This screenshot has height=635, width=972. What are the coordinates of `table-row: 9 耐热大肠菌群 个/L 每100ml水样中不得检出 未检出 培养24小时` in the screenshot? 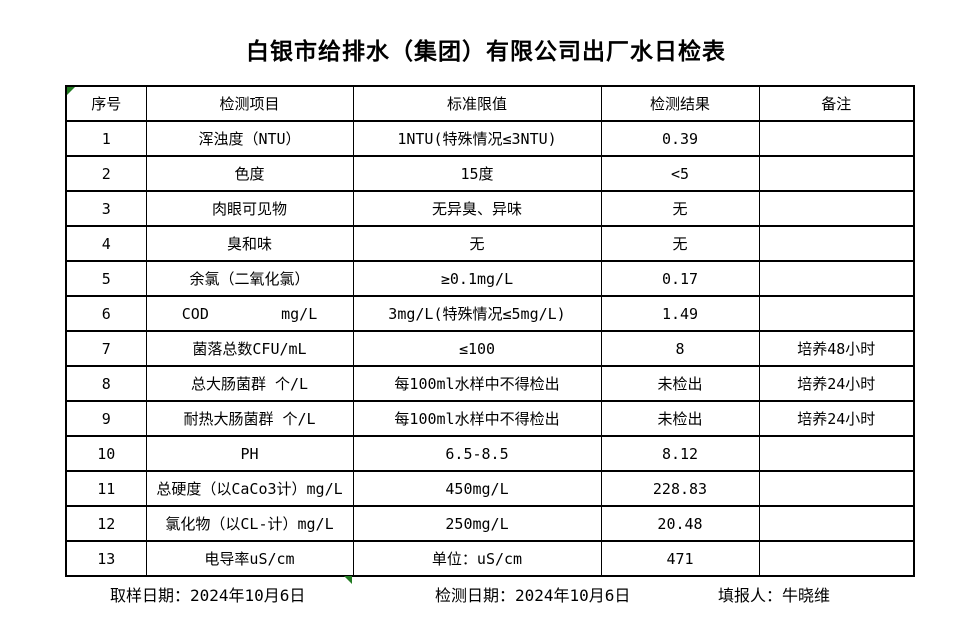 It's located at (490, 418).